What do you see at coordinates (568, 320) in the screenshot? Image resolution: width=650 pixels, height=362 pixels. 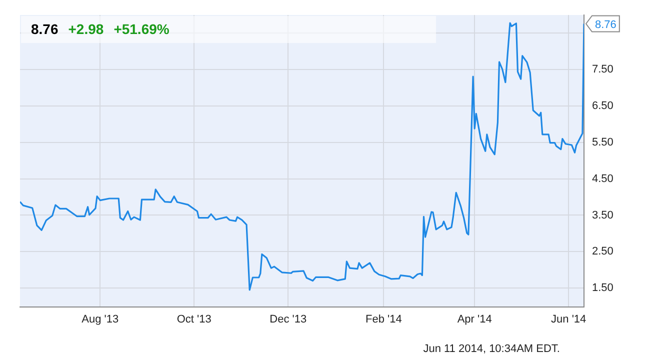 I see `x-tick-label: Jun '14` at bounding box center [568, 320].